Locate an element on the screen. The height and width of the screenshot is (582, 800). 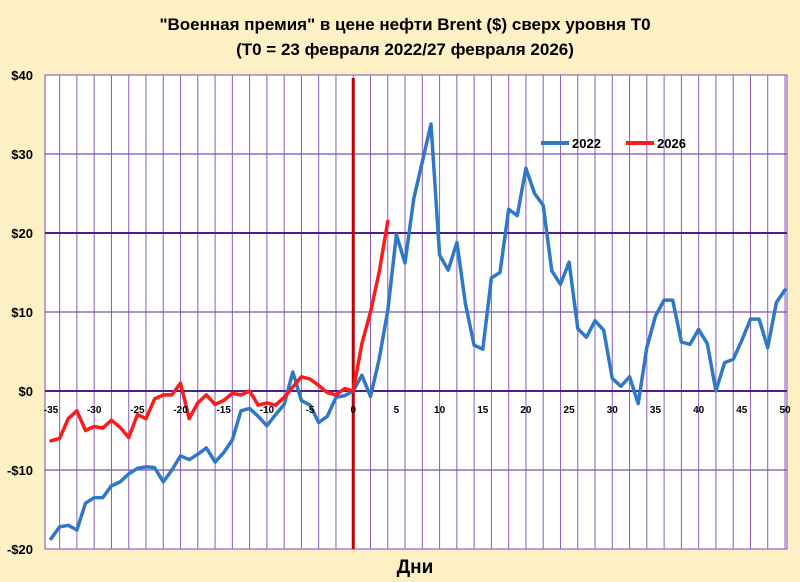
x-tick-label: 35 is located at coordinates (656, 410).